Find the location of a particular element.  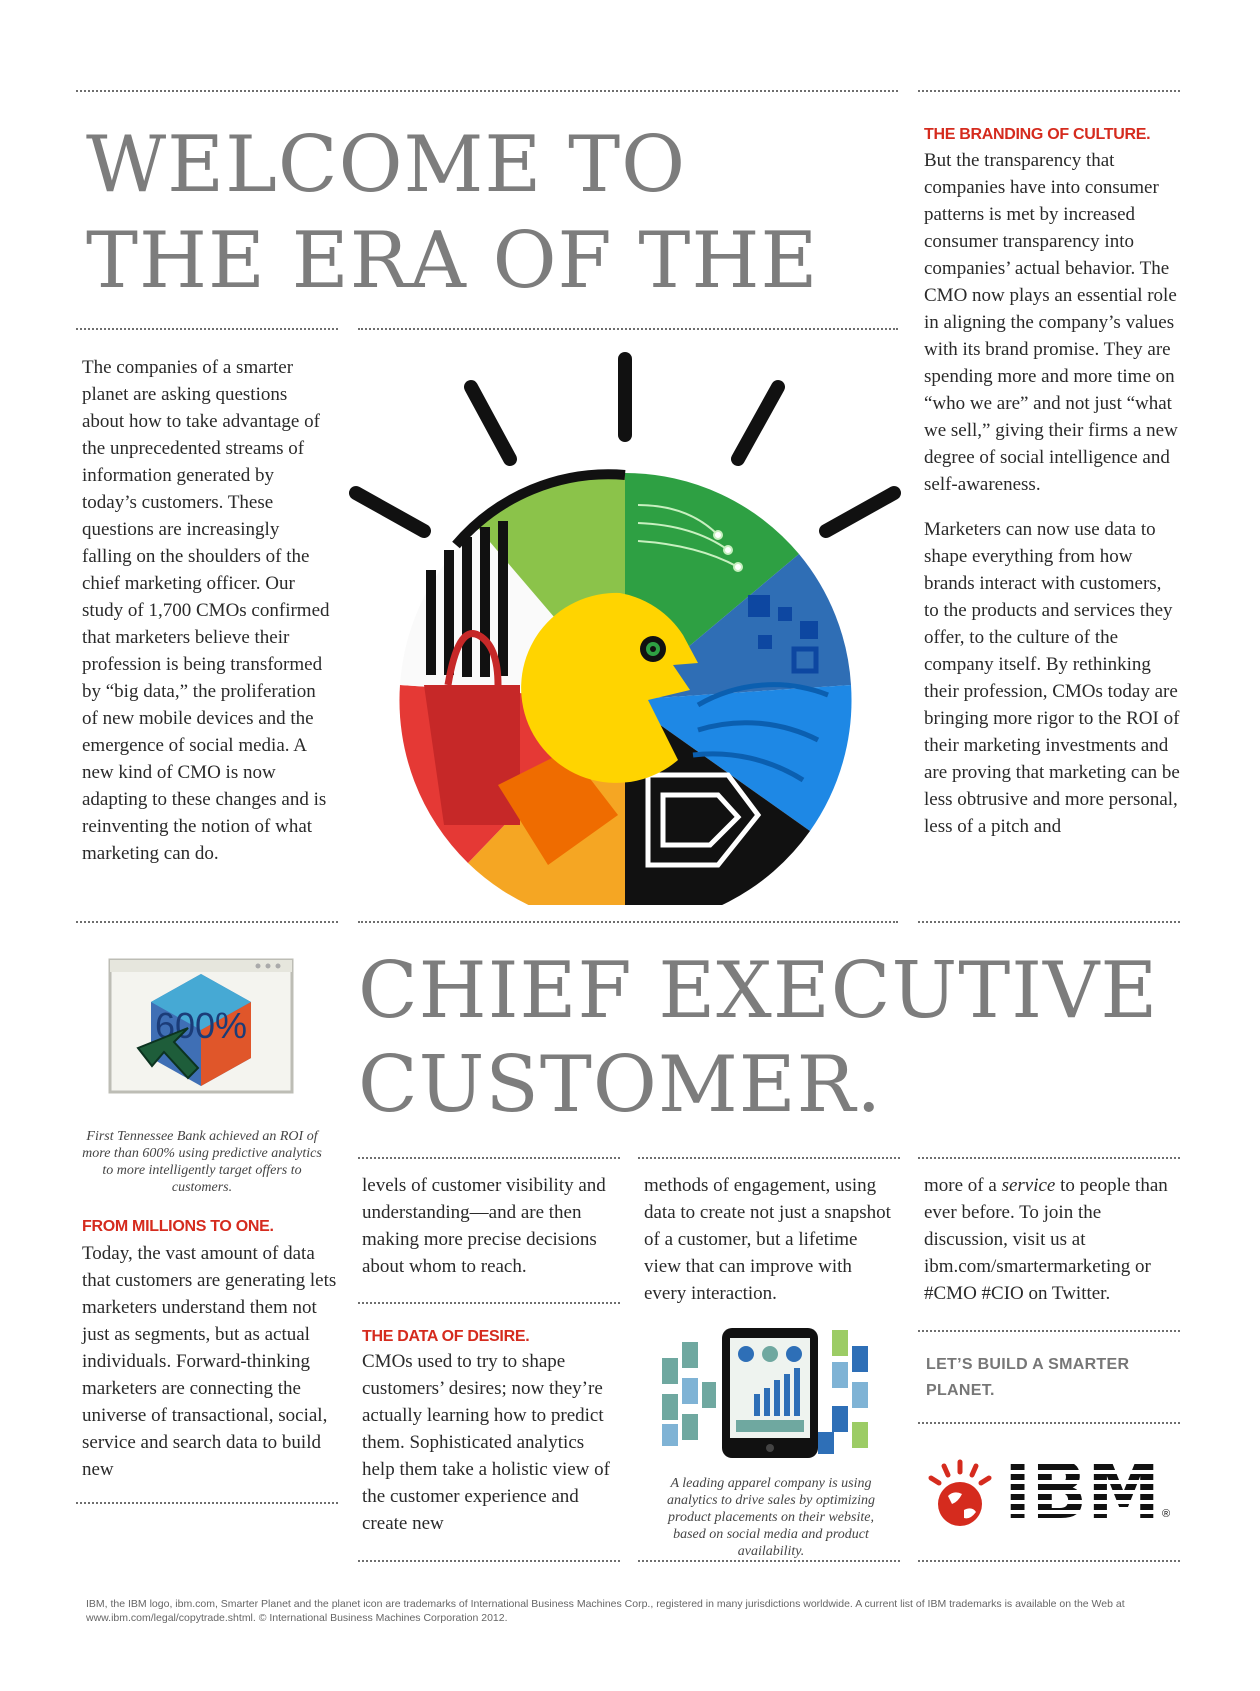

circuit-lines is located at coordinates (690, 538).